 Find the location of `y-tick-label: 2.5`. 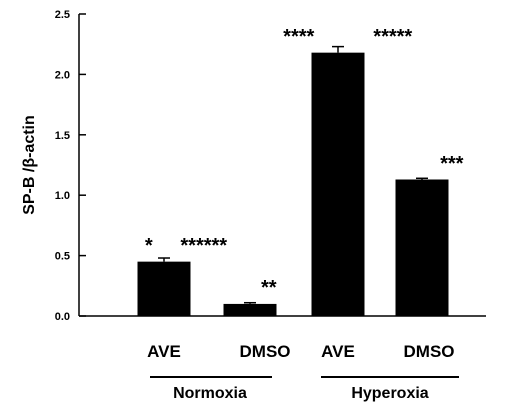

y-tick-label: 2.5 is located at coordinates (62, 15).